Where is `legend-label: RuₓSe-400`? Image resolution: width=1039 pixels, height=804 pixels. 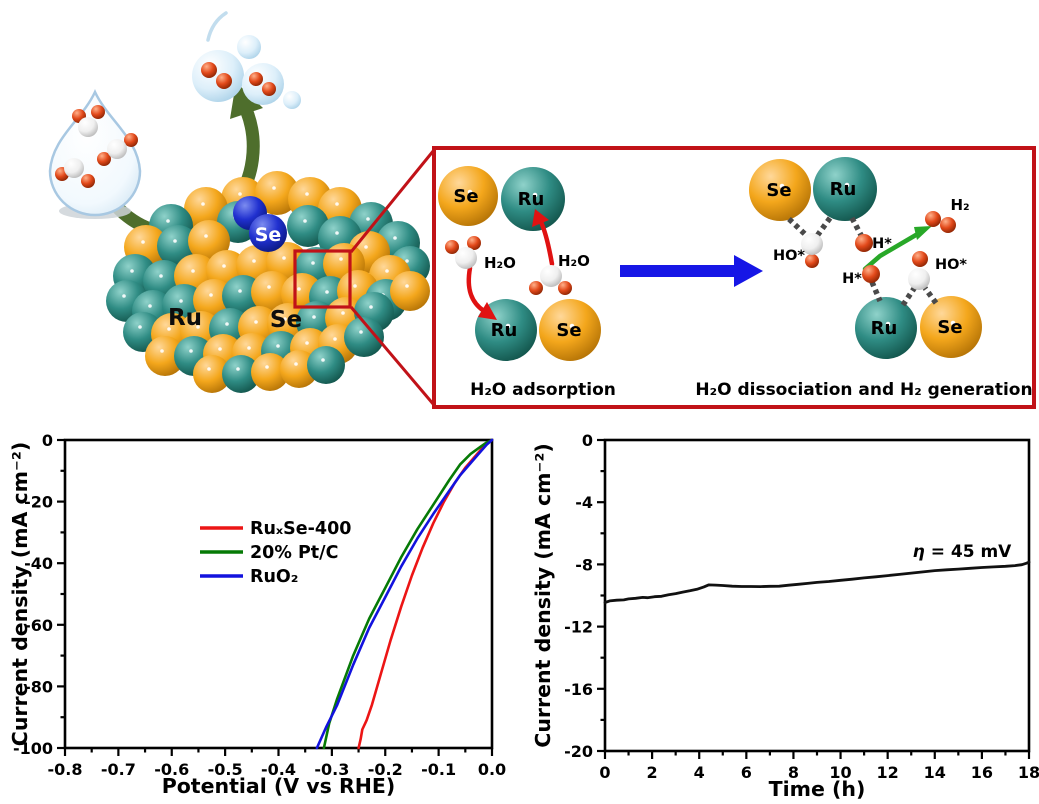
legend-label: RuₓSe-400 is located at coordinates (300, 529).